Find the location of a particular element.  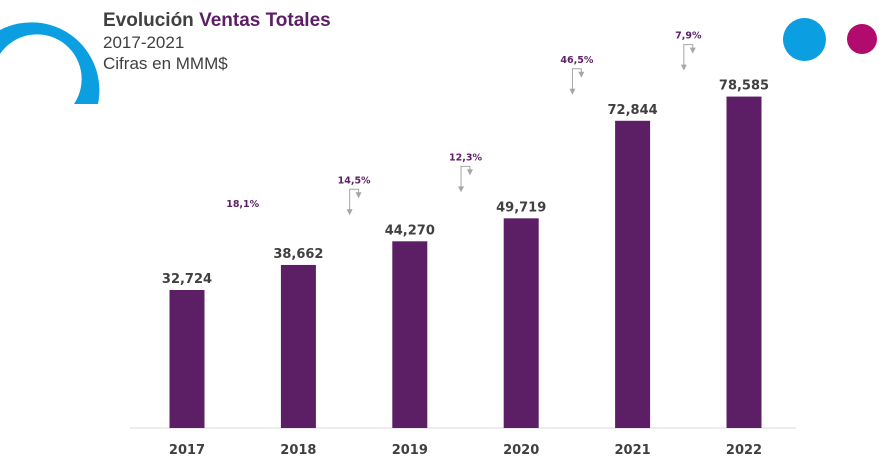

growth-arrowhead-right-2021 is located at coordinates (581, 74).